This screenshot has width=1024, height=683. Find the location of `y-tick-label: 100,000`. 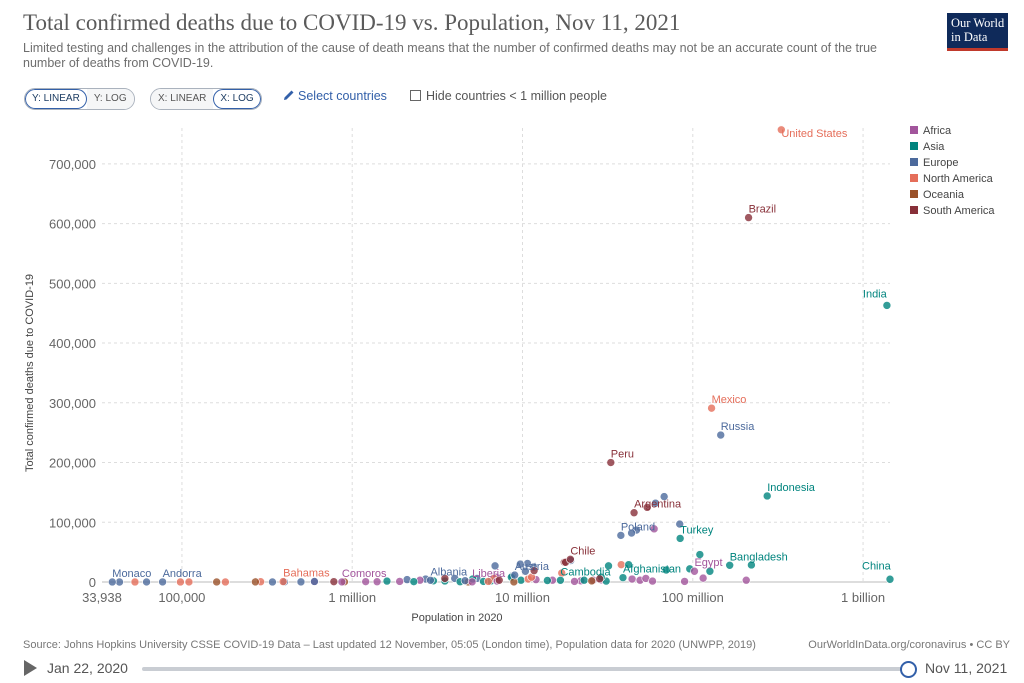

y-tick-label: 100,000 is located at coordinates (72, 522).